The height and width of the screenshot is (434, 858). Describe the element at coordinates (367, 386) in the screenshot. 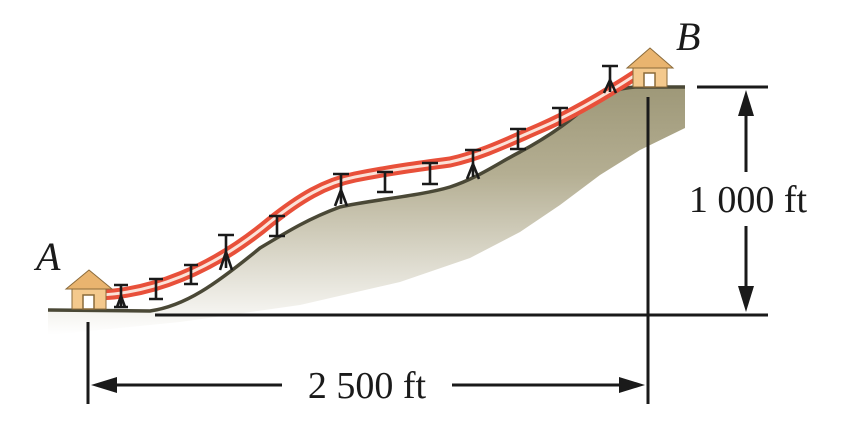

I see `horizontal-distance-label: 2 500 ft` at that location.